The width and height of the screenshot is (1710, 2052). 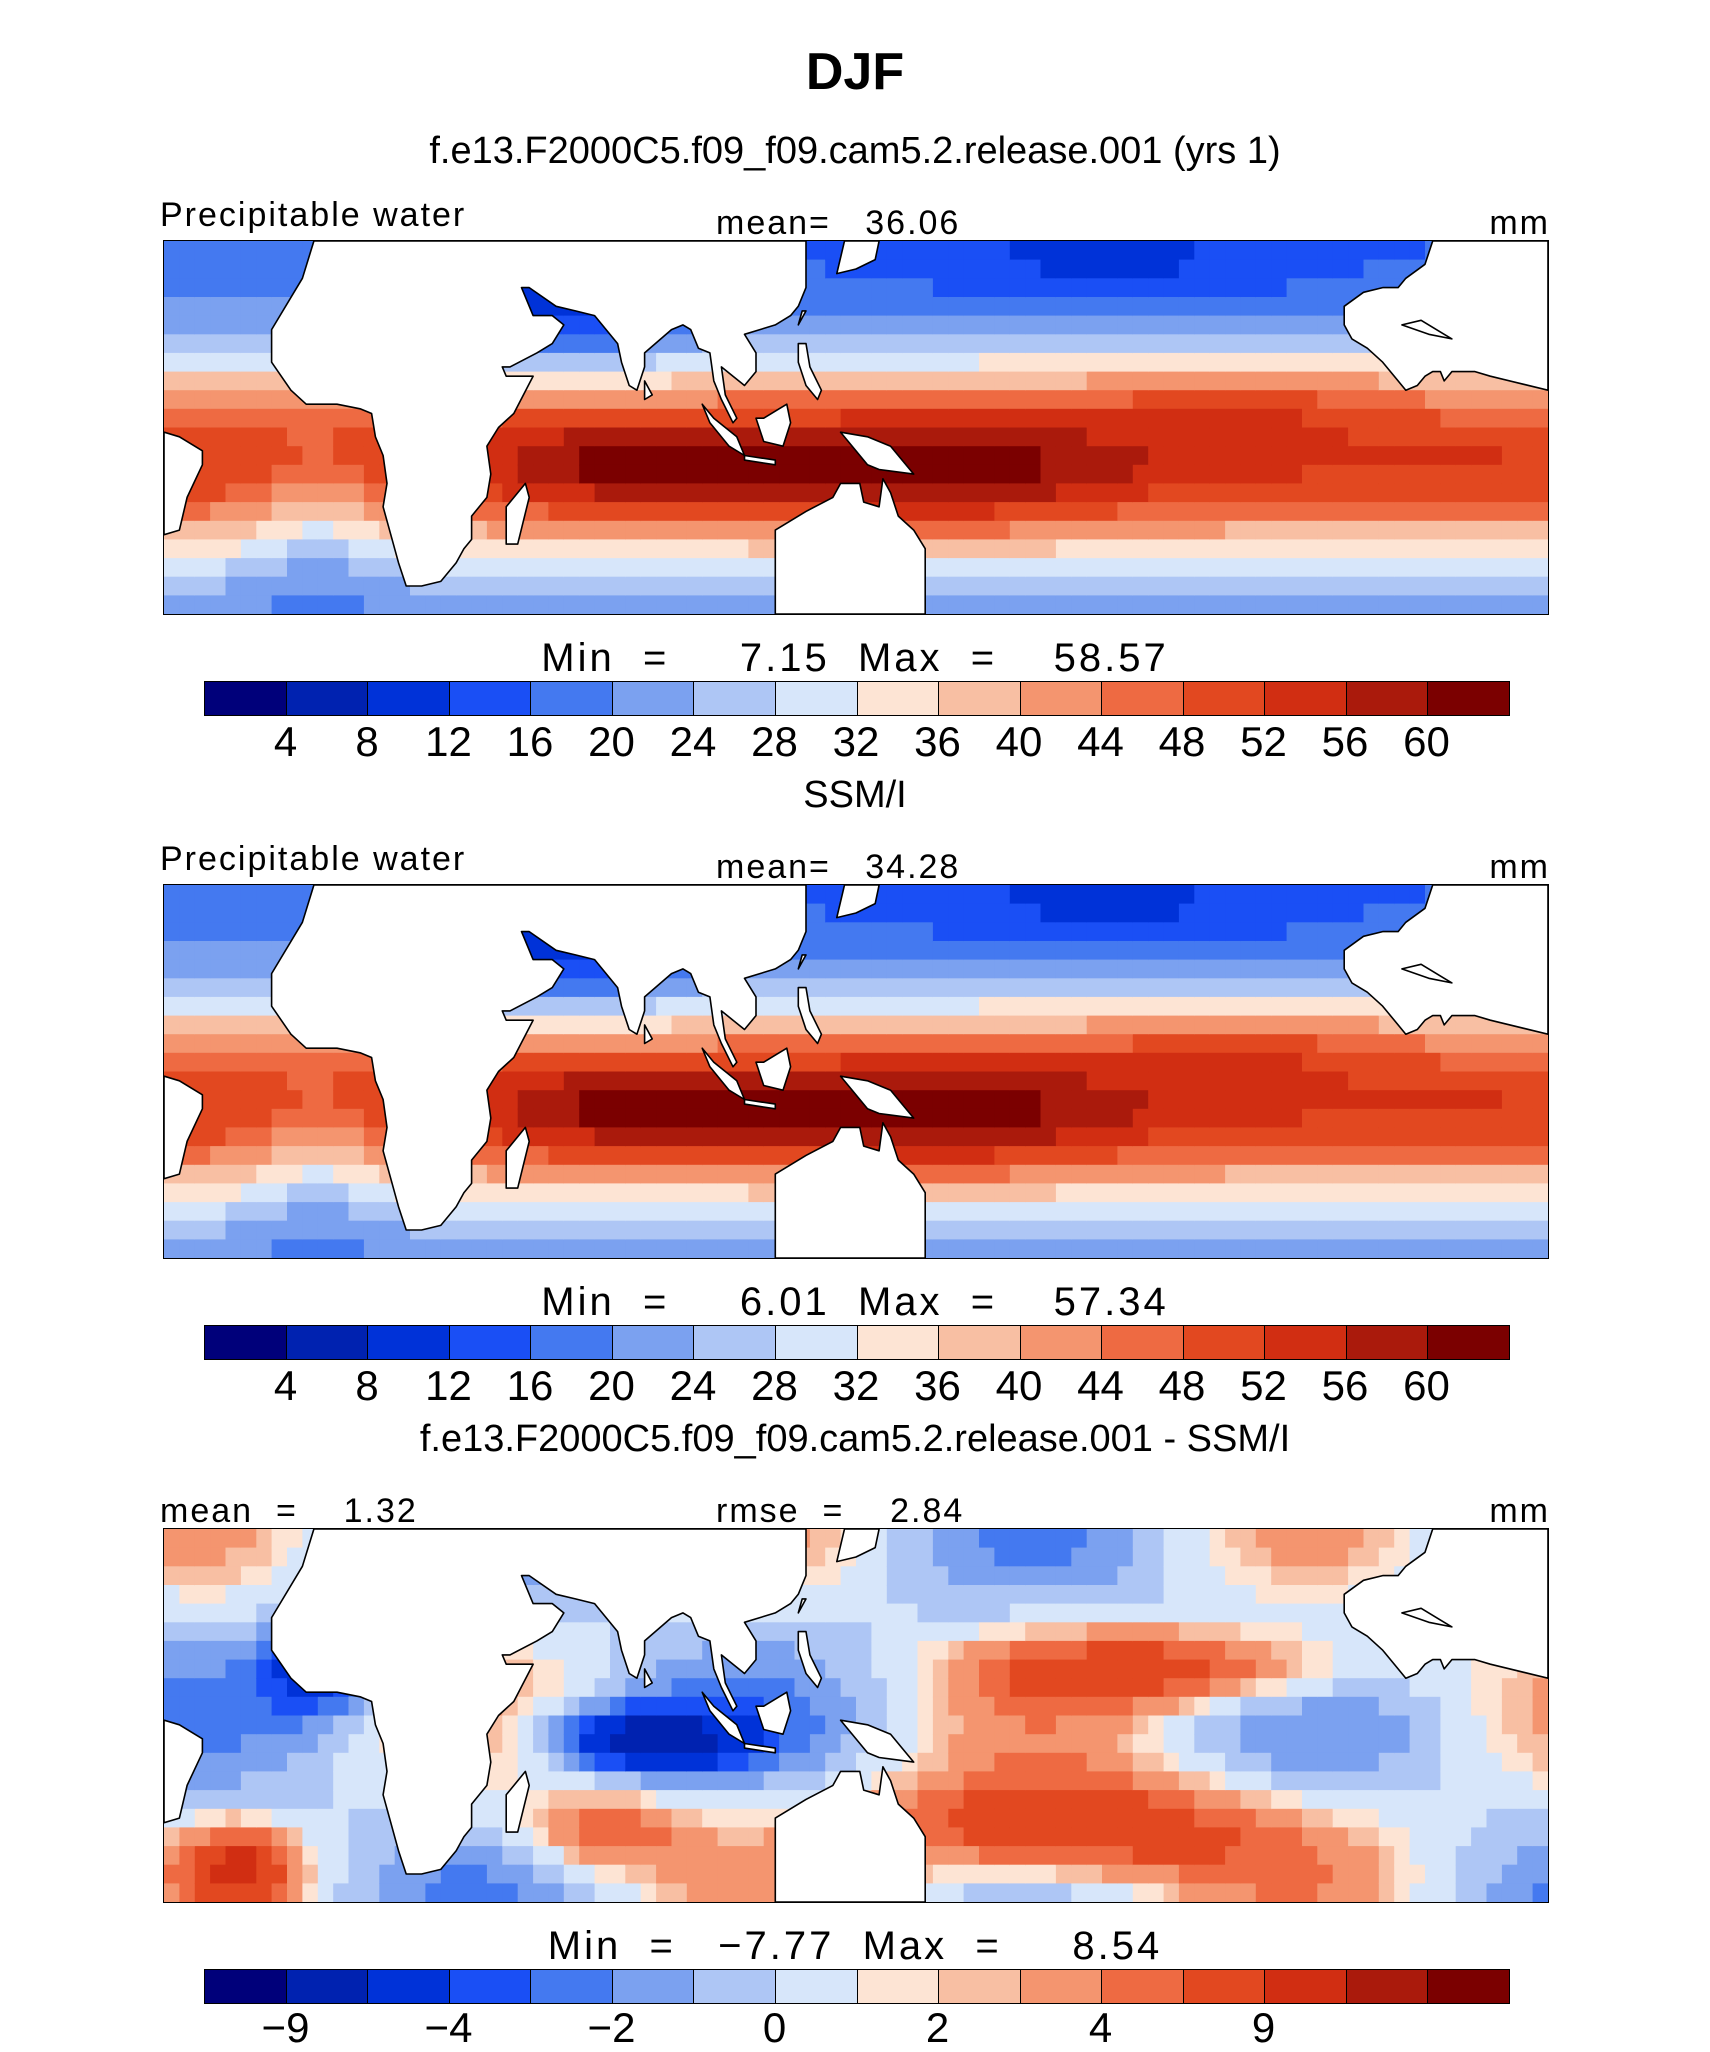 What do you see at coordinates (856, 1715) in the screenshot?
I see `map-svg` at bounding box center [856, 1715].